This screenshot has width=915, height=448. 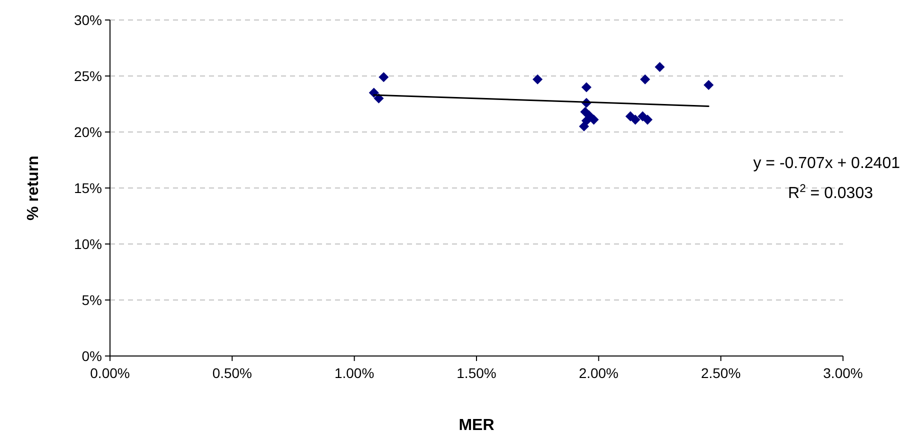 I want to click on x-tick-label: 1.00%, so click(x=354, y=373).